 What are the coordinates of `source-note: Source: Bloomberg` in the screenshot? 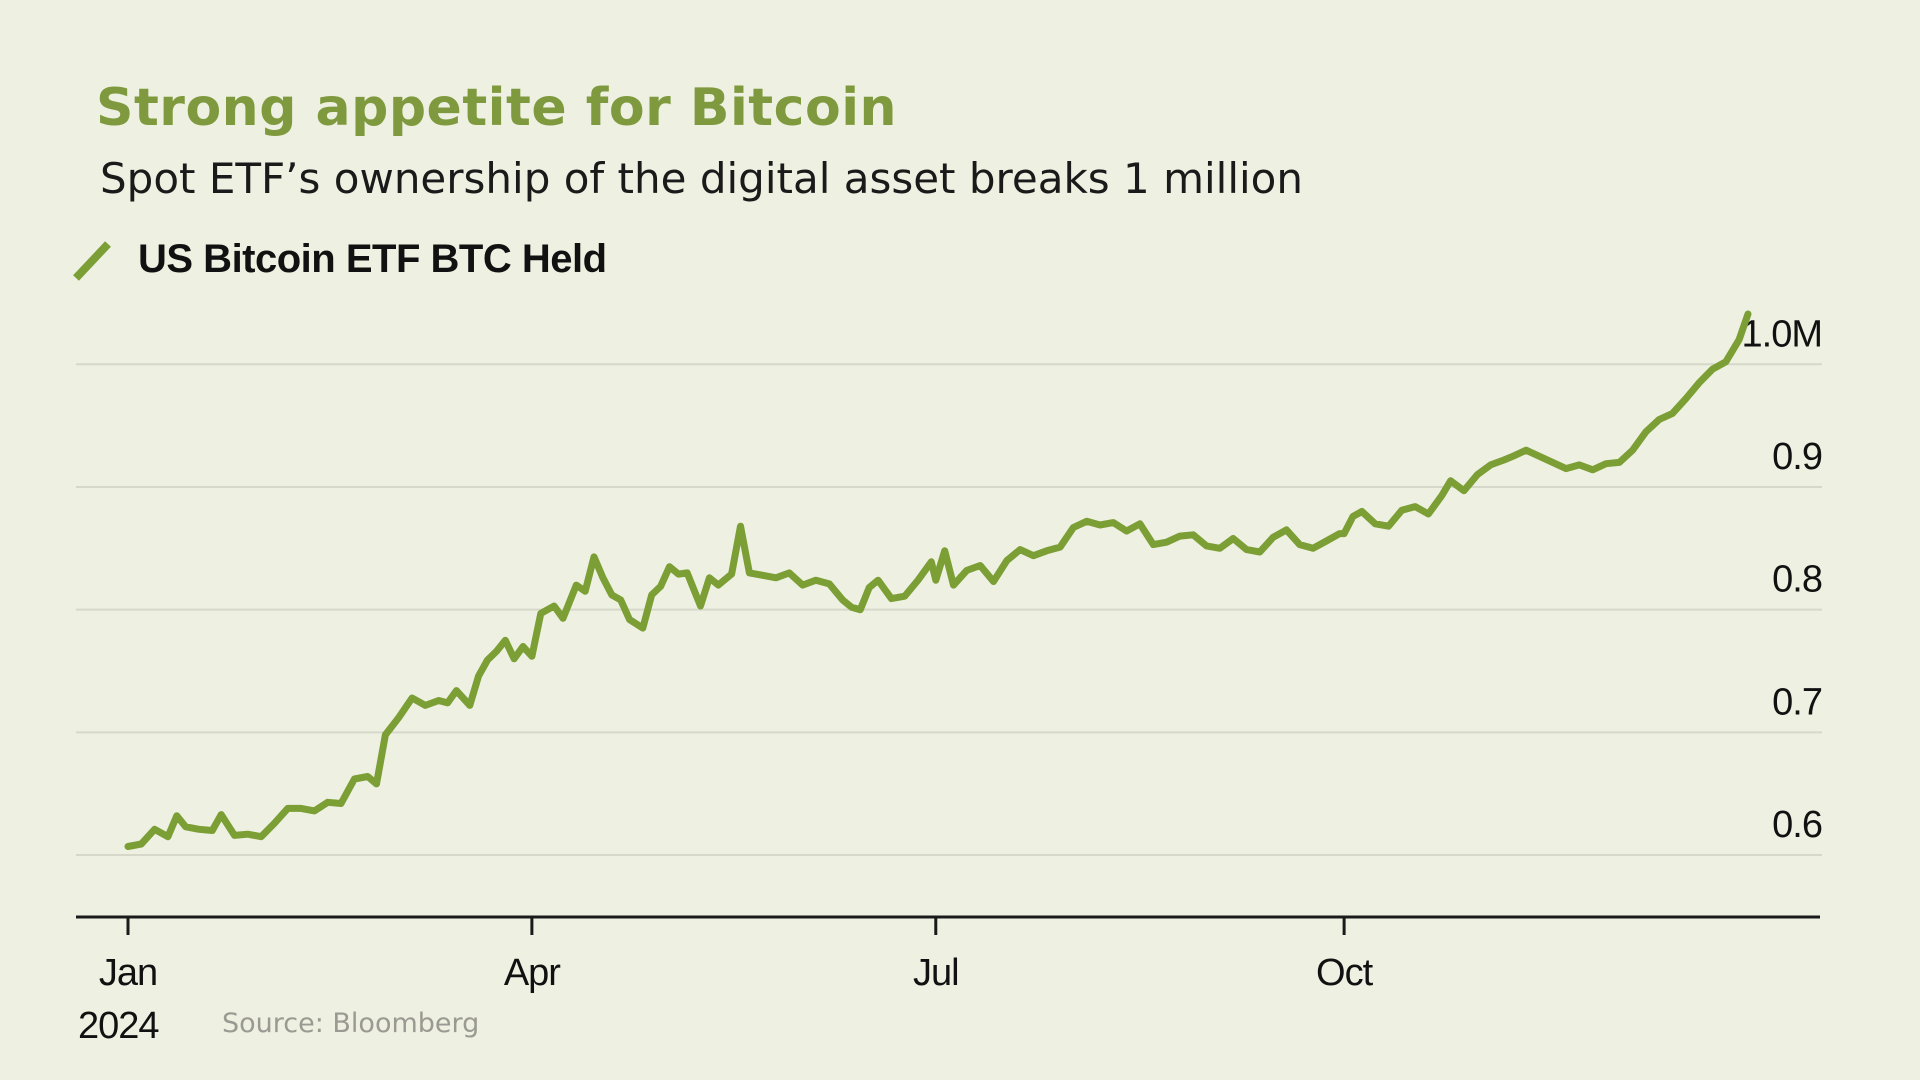 It's located at (351, 1023).